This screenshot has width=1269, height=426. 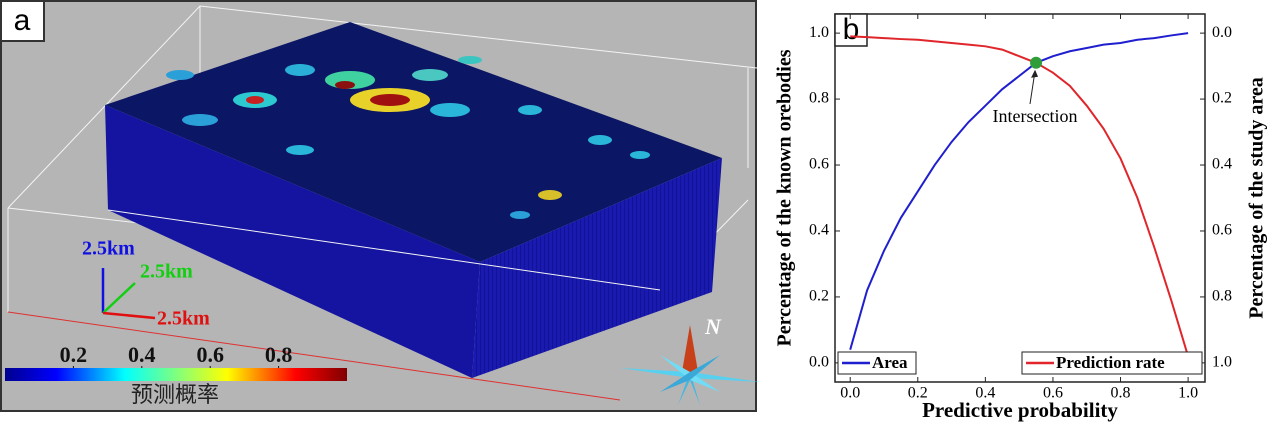 What do you see at coordinates (918, 393) in the screenshot?
I see `x-tick-label: 0.2` at bounding box center [918, 393].